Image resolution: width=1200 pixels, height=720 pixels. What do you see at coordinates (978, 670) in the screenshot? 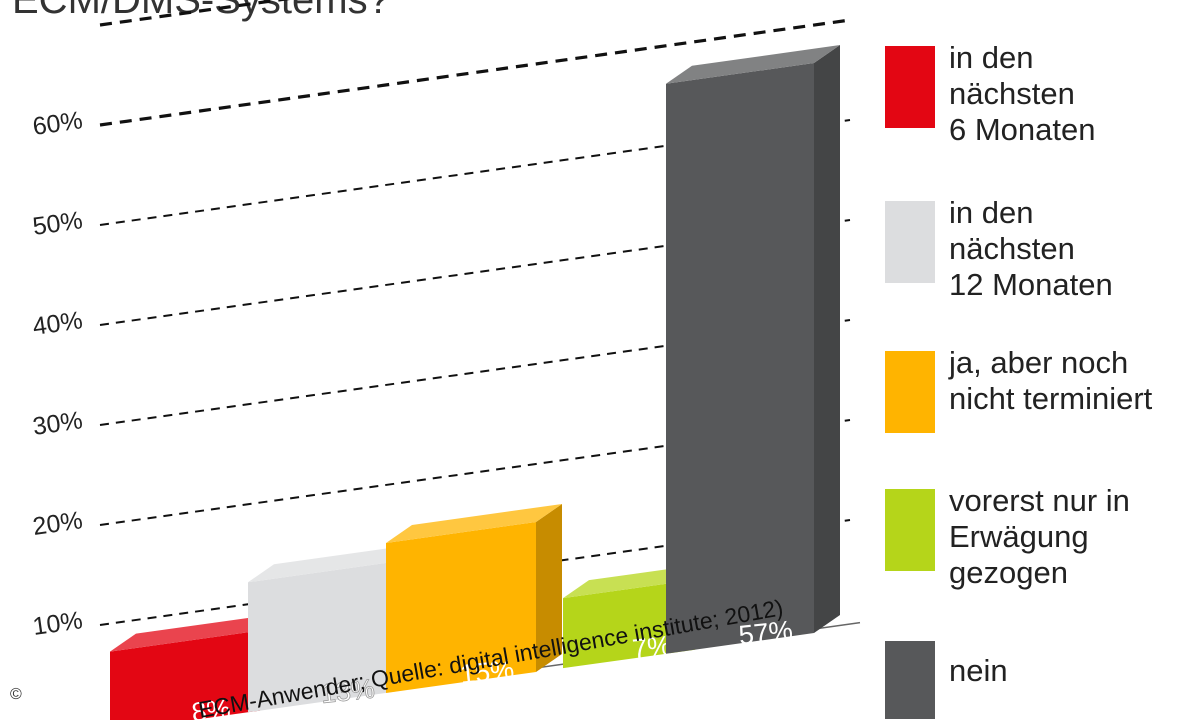
I see `legend-label: nein` at bounding box center [978, 670].